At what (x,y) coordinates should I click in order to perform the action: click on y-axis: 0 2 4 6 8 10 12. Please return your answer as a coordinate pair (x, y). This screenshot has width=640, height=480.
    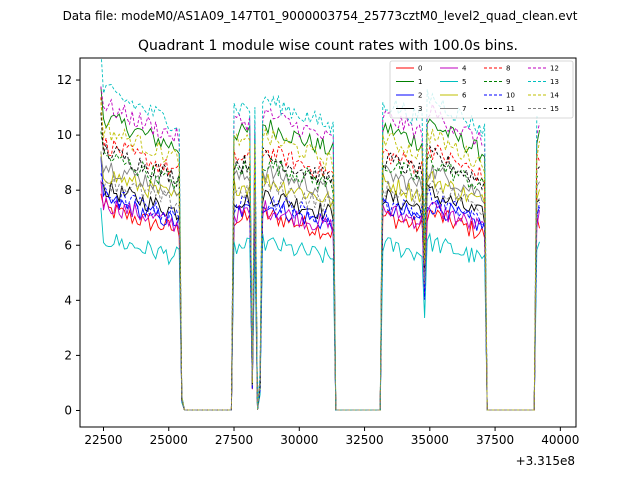
    Looking at the image, I should click on (68, 245).